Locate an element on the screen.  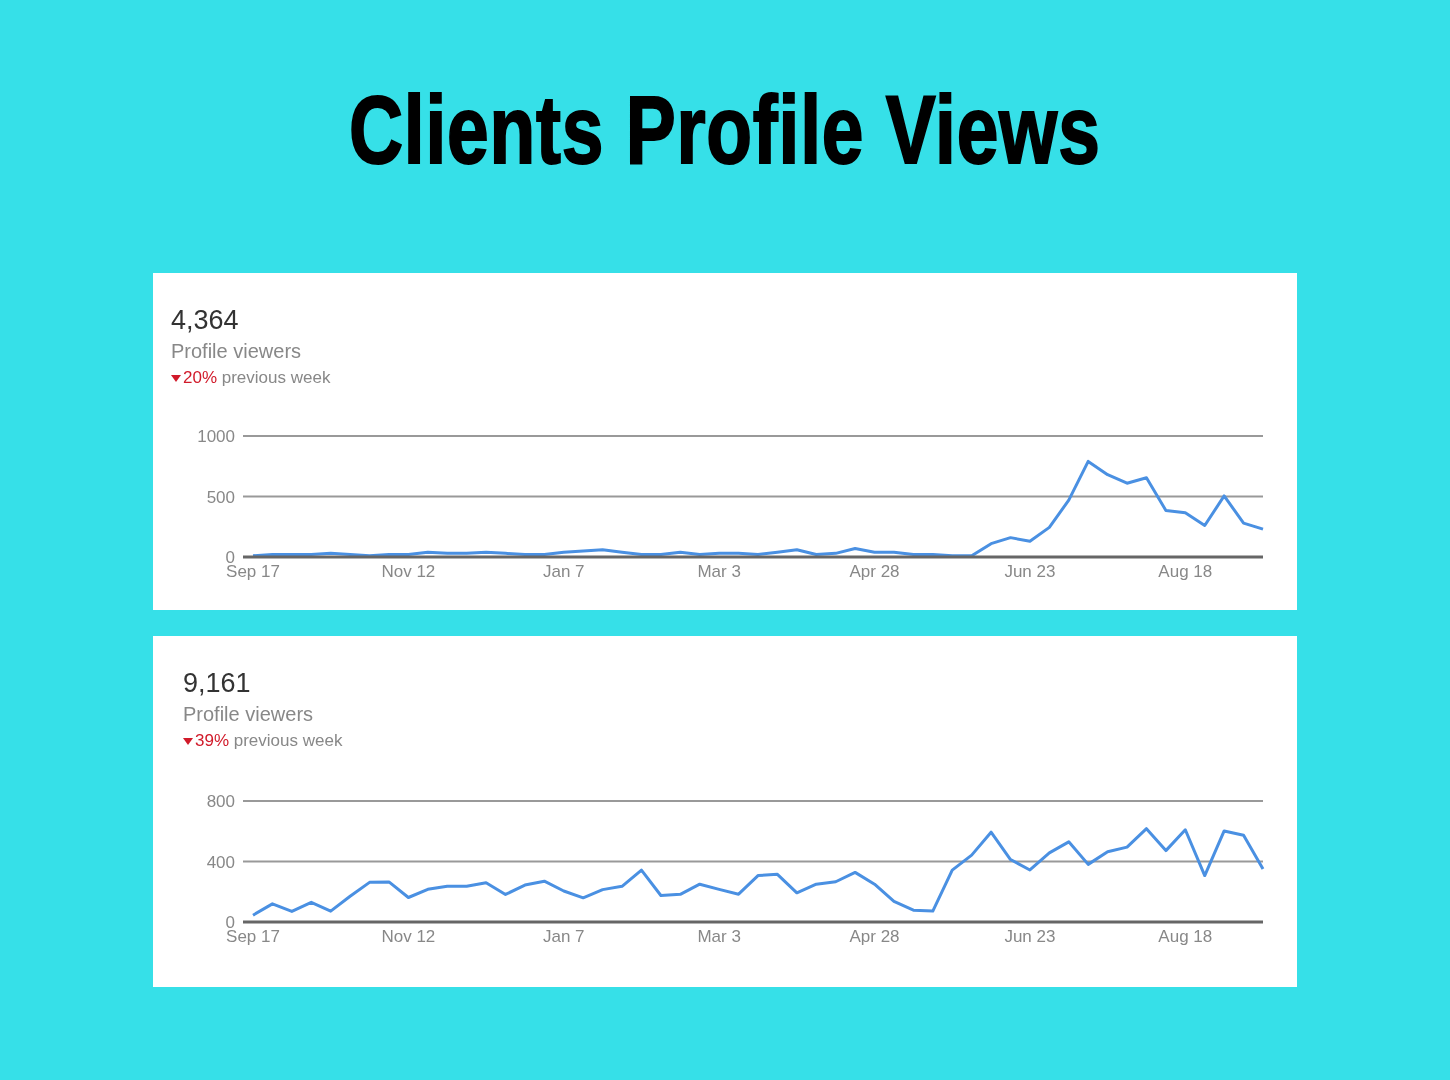
text: Clients Profile Views is located at coordinates (725, 130).